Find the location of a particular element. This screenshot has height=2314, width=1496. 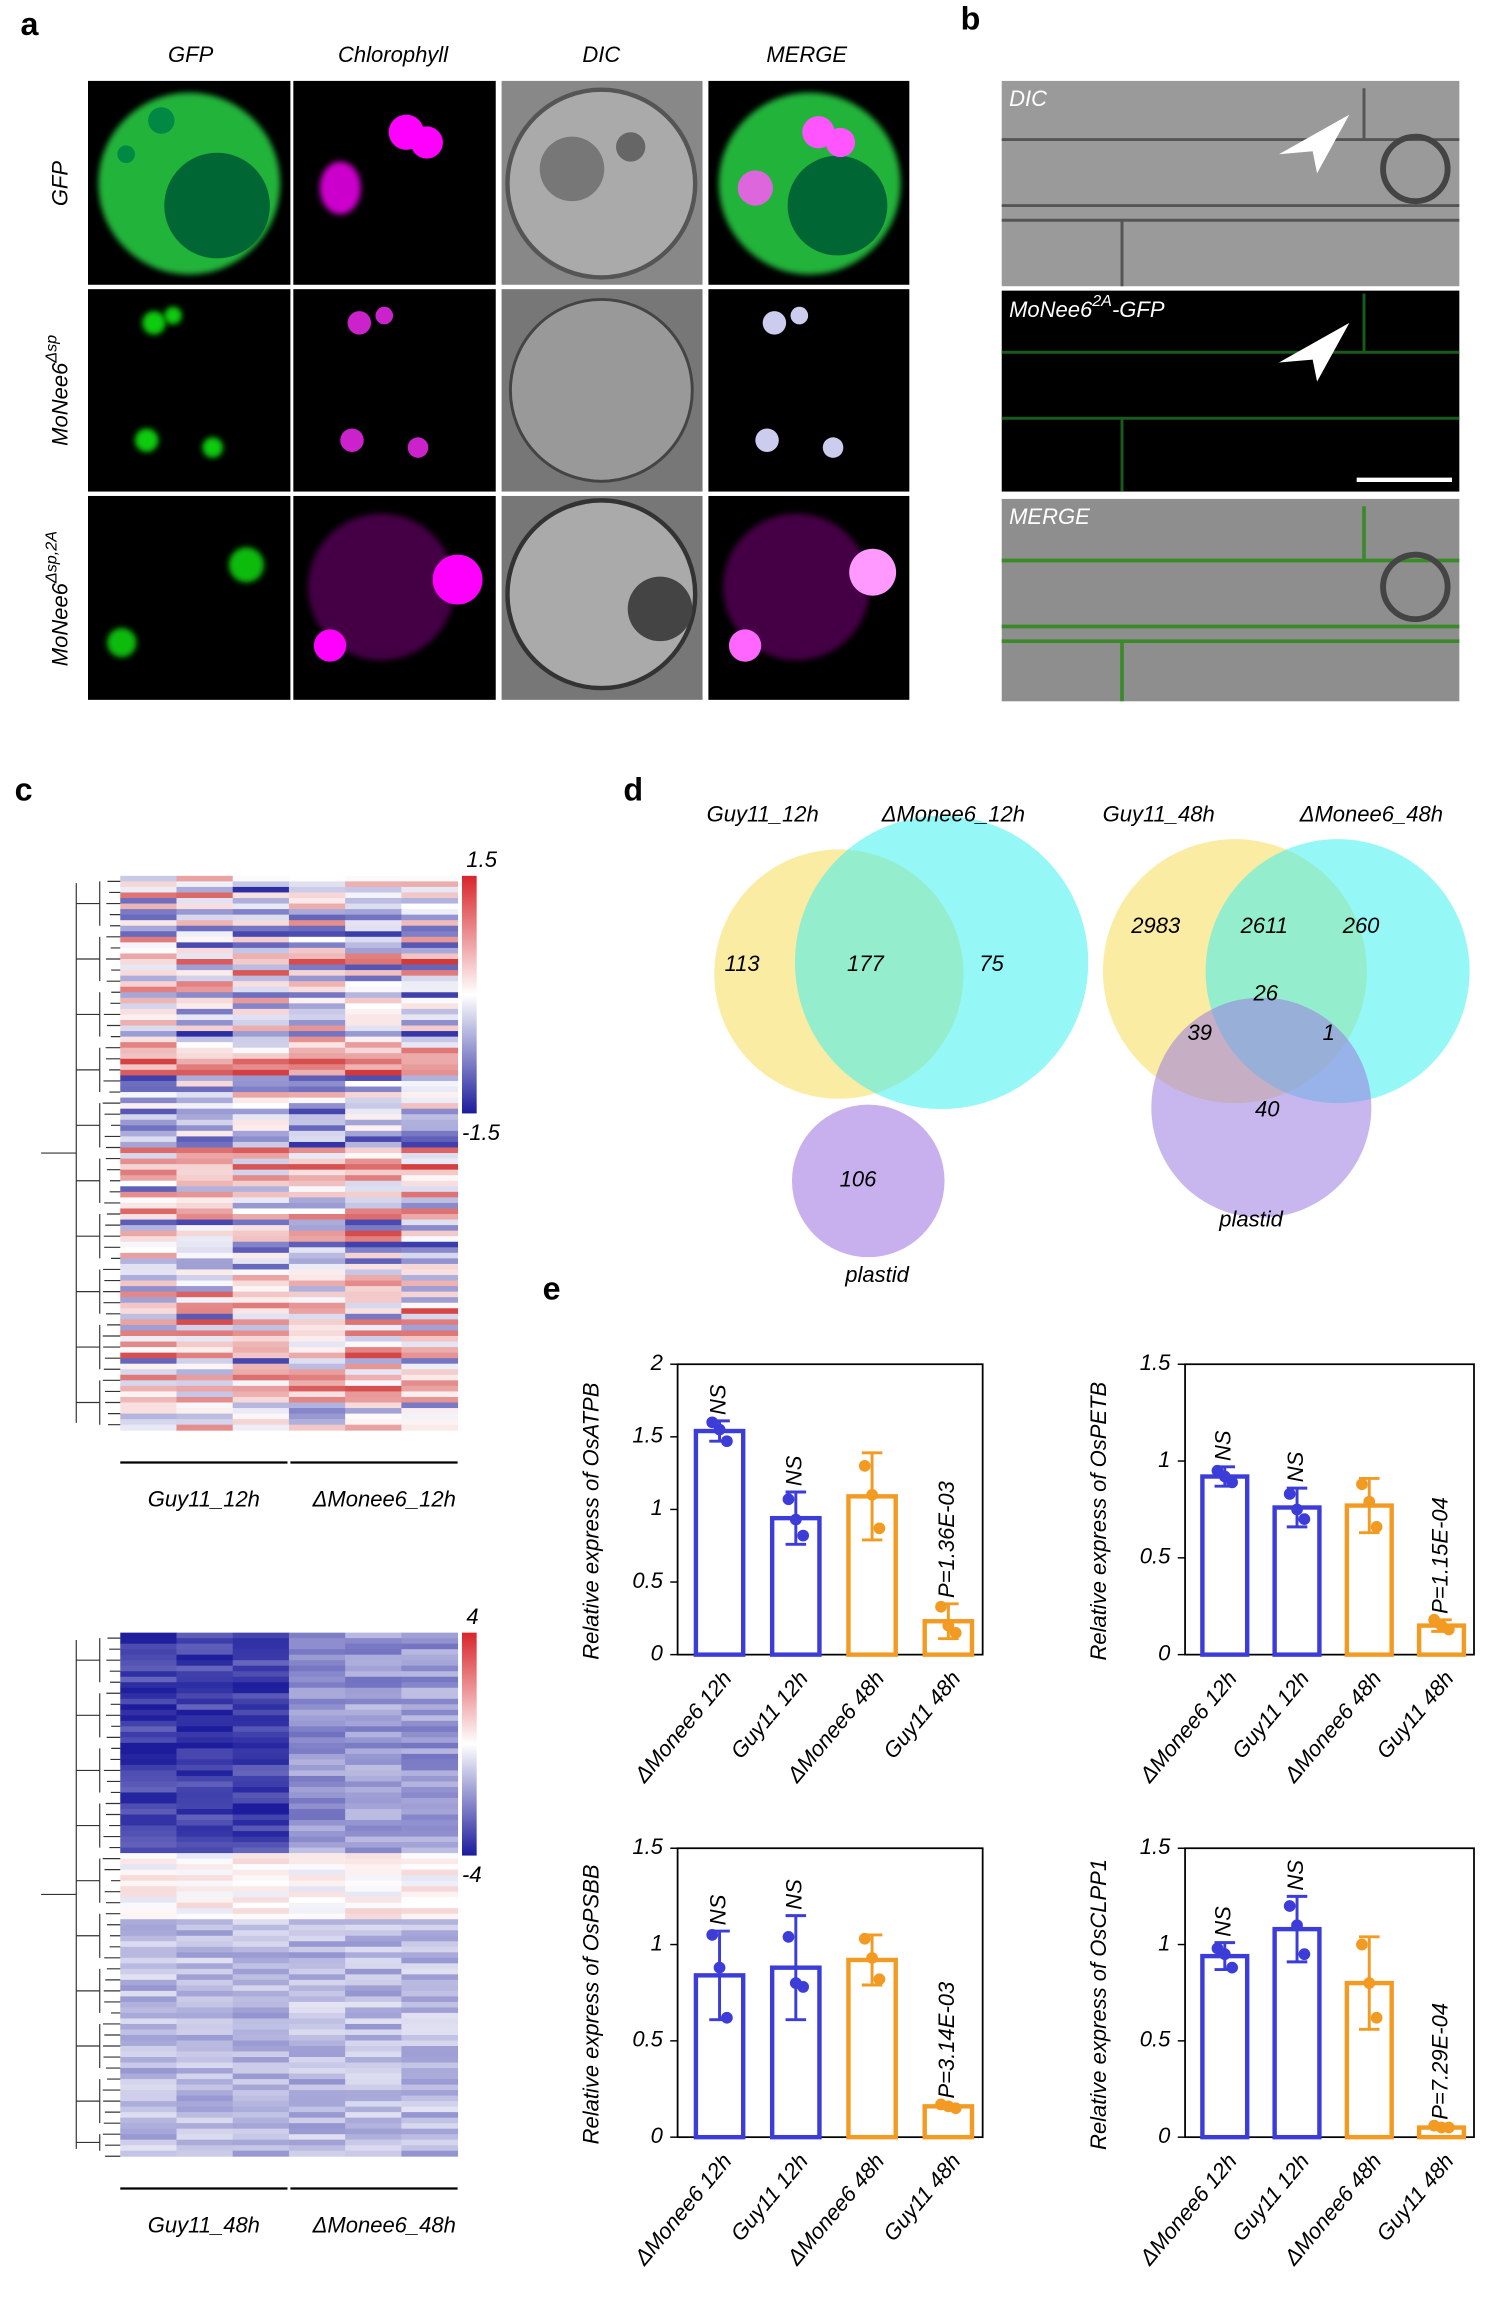

y-axis-label: Relative express of OsPETB is located at coordinates (1098, 1521).